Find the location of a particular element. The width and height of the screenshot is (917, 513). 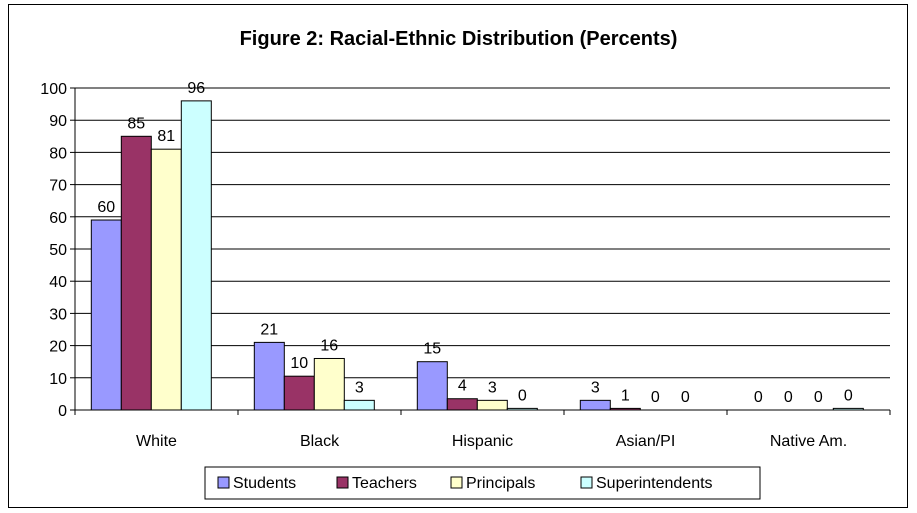

y-tick-label: 30 is located at coordinates (58, 314).